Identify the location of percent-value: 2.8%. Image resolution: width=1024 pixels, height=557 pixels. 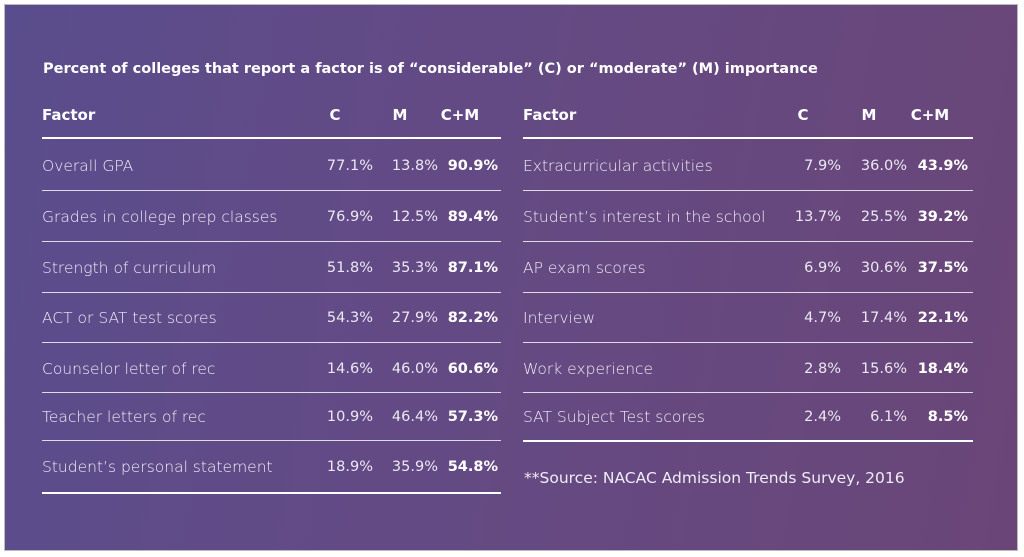
(822, 369).